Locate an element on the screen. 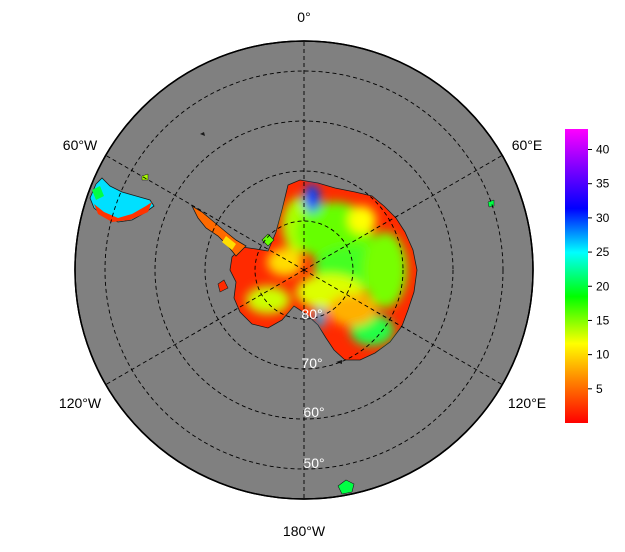 The width and height of the screenshot is (625, 552). colorbar-tick-label: 15 is located at coordinates (603, 320).